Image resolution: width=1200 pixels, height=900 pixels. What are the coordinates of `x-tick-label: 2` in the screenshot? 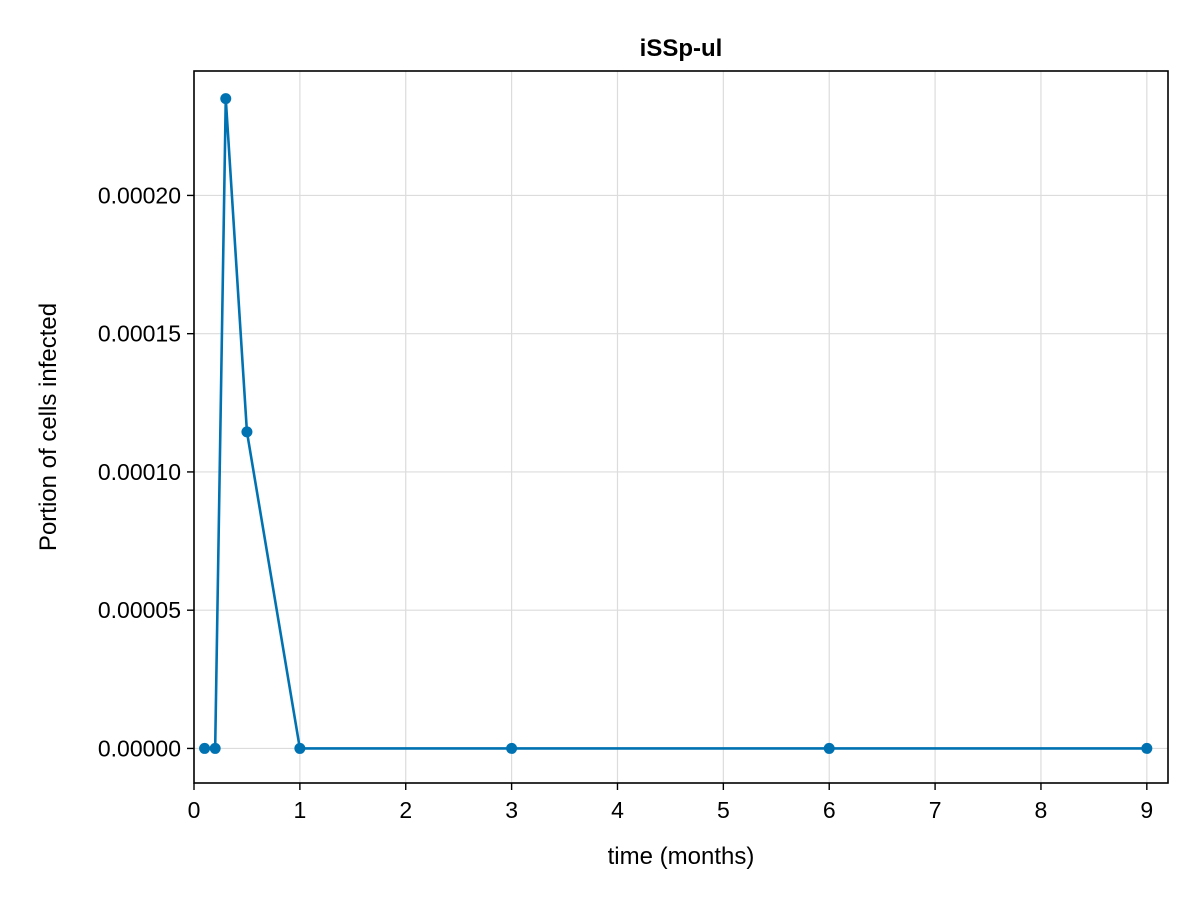 It's located at (405, 810).